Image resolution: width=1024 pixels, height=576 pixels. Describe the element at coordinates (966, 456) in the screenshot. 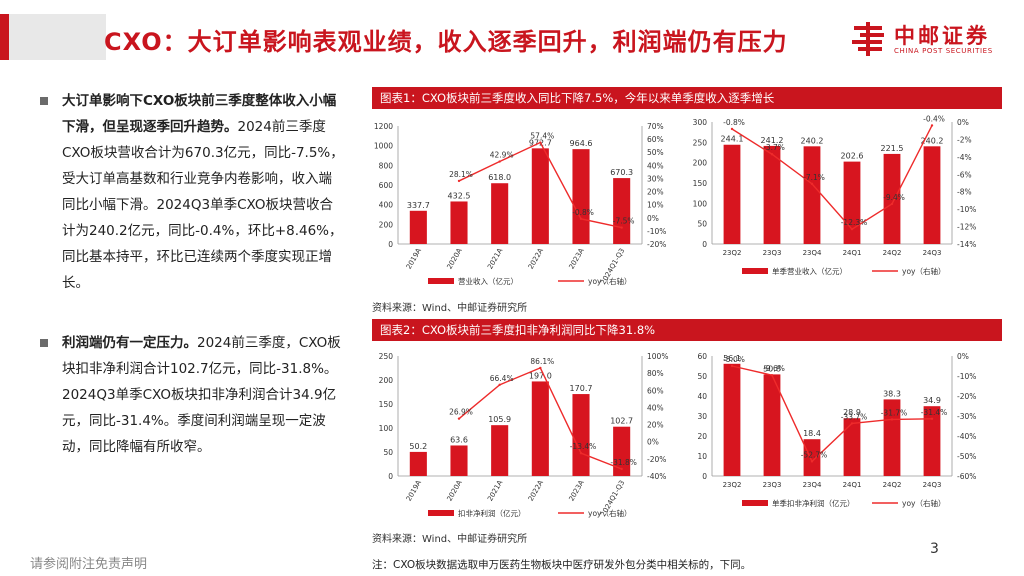

I see `y2-tick-label: -50%` at that location.